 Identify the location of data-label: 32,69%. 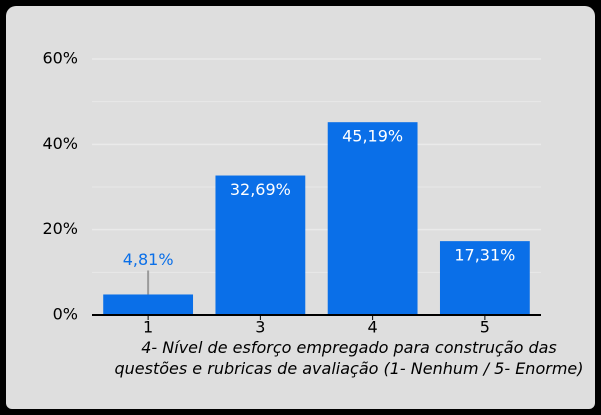
(260, 189).